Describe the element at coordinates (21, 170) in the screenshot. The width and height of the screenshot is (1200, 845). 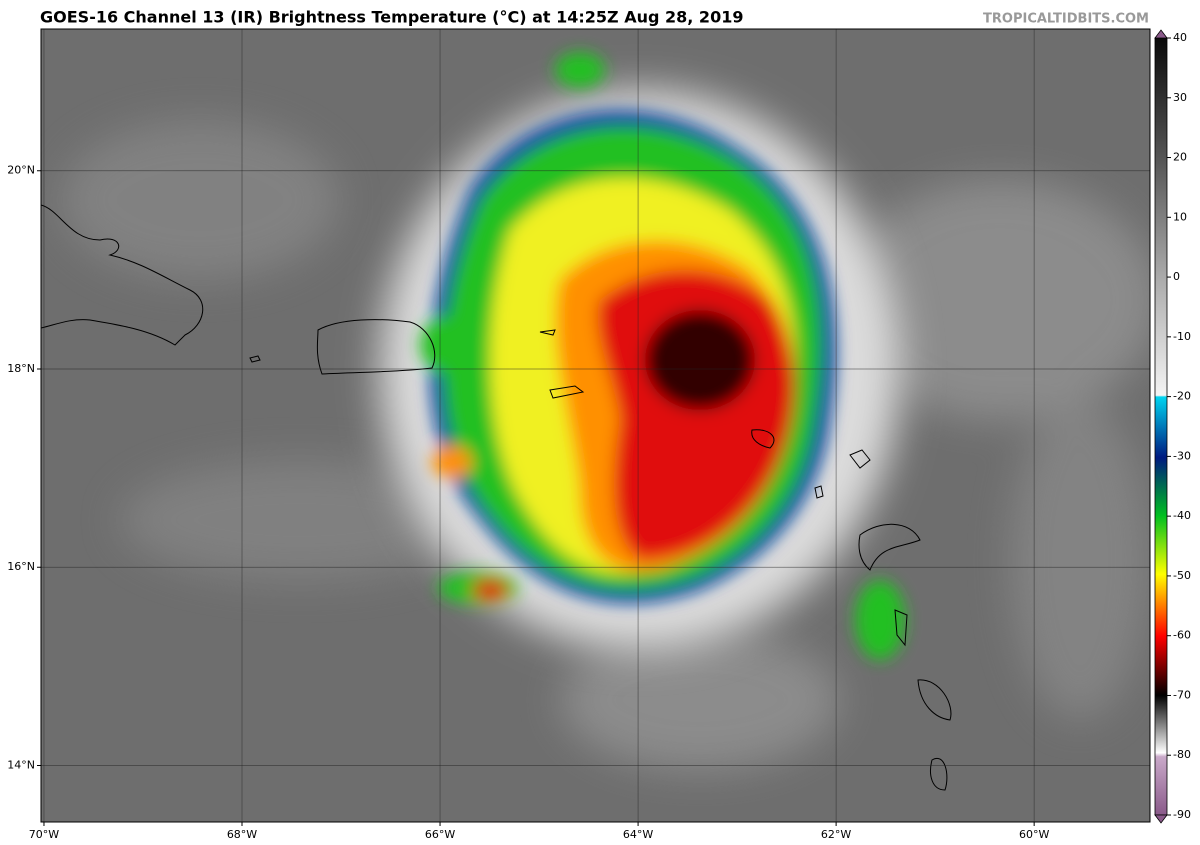
I see `y-tick-label: 20°N` at that location.